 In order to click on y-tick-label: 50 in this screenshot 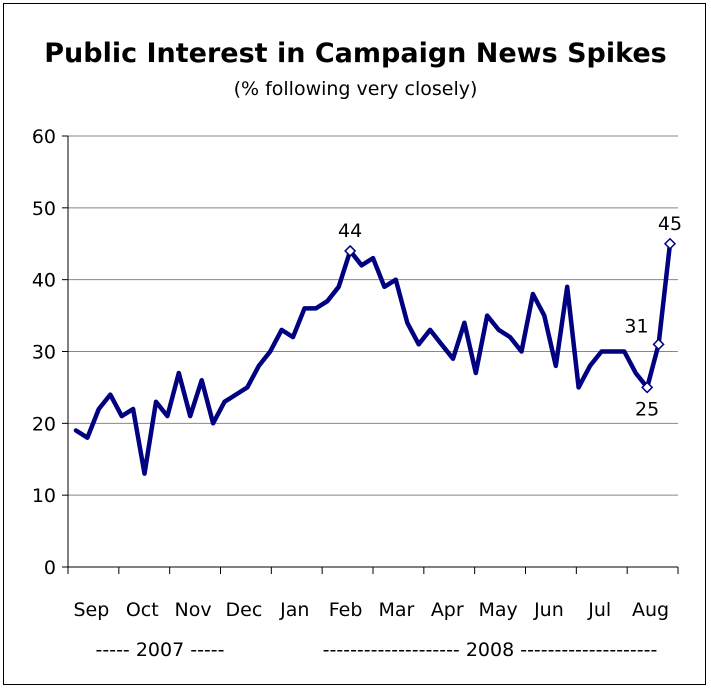, I will do `click(44, 209)`.